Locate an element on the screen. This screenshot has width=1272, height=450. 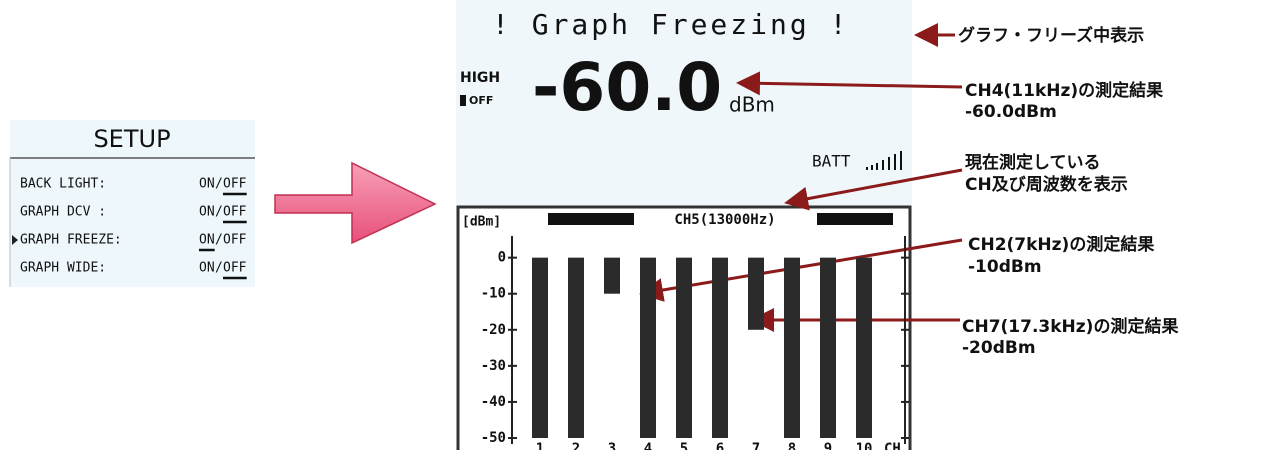
x-tick-label: 3 is located at coordinates (612, 445).